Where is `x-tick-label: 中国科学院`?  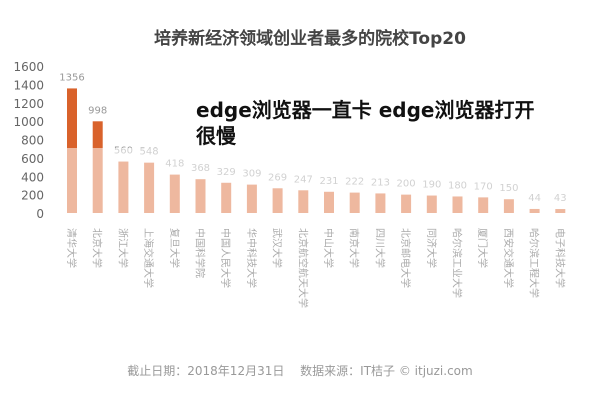 x-tick-label: 中国科学院 is located at coordinates (200, 253).